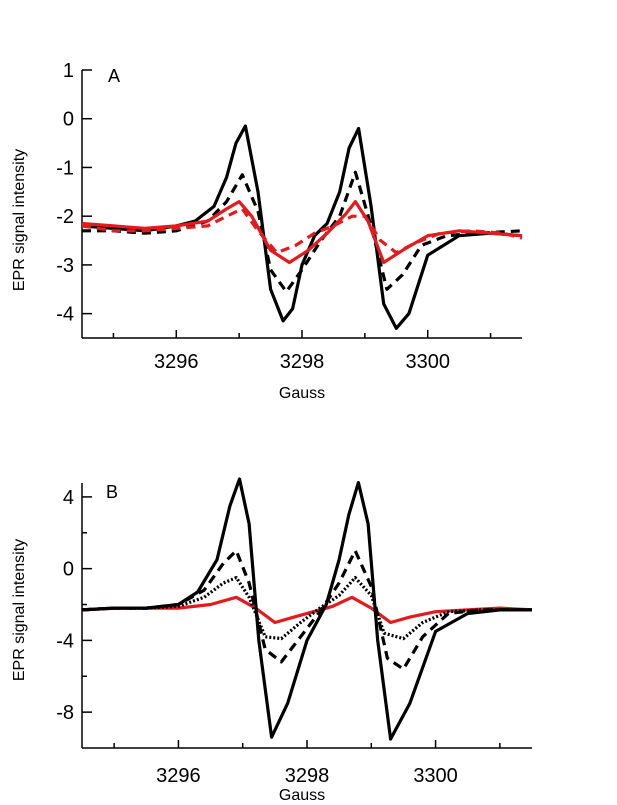  Describe the element at coordinates (176, 362) in the screenshot. I see `panel-a-x-tick-label: 3296` at that location.